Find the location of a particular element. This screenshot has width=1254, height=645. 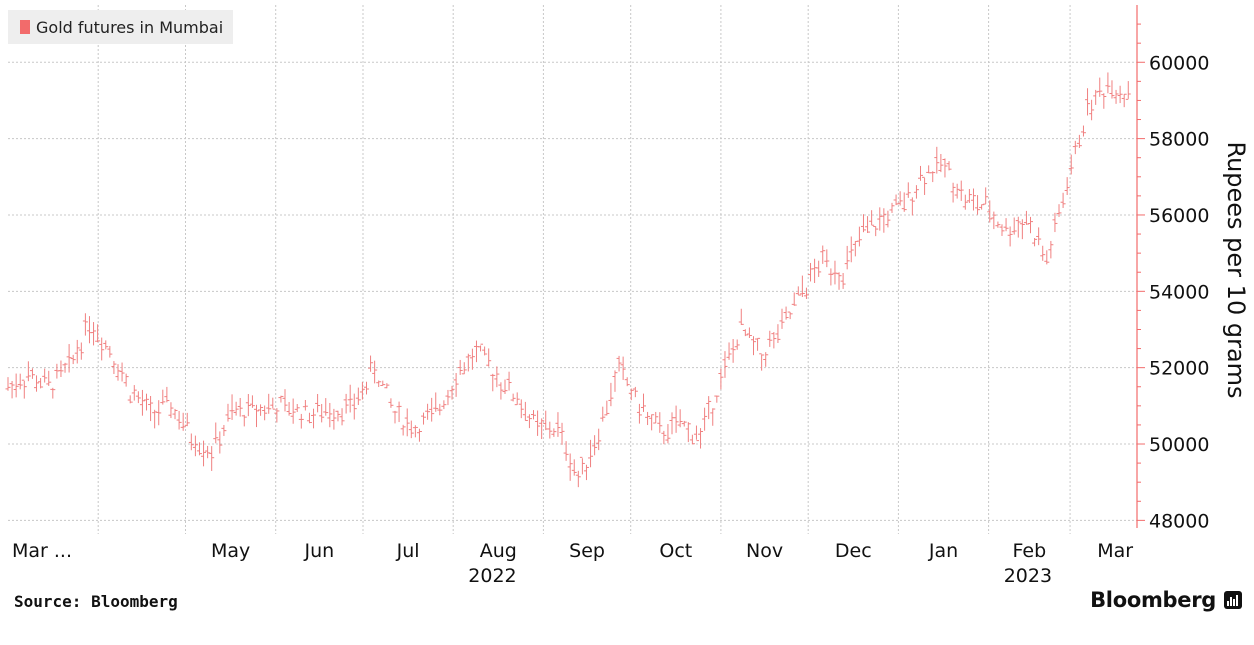

y-tick-label: 50000 is located at coordinates (1179, 445).